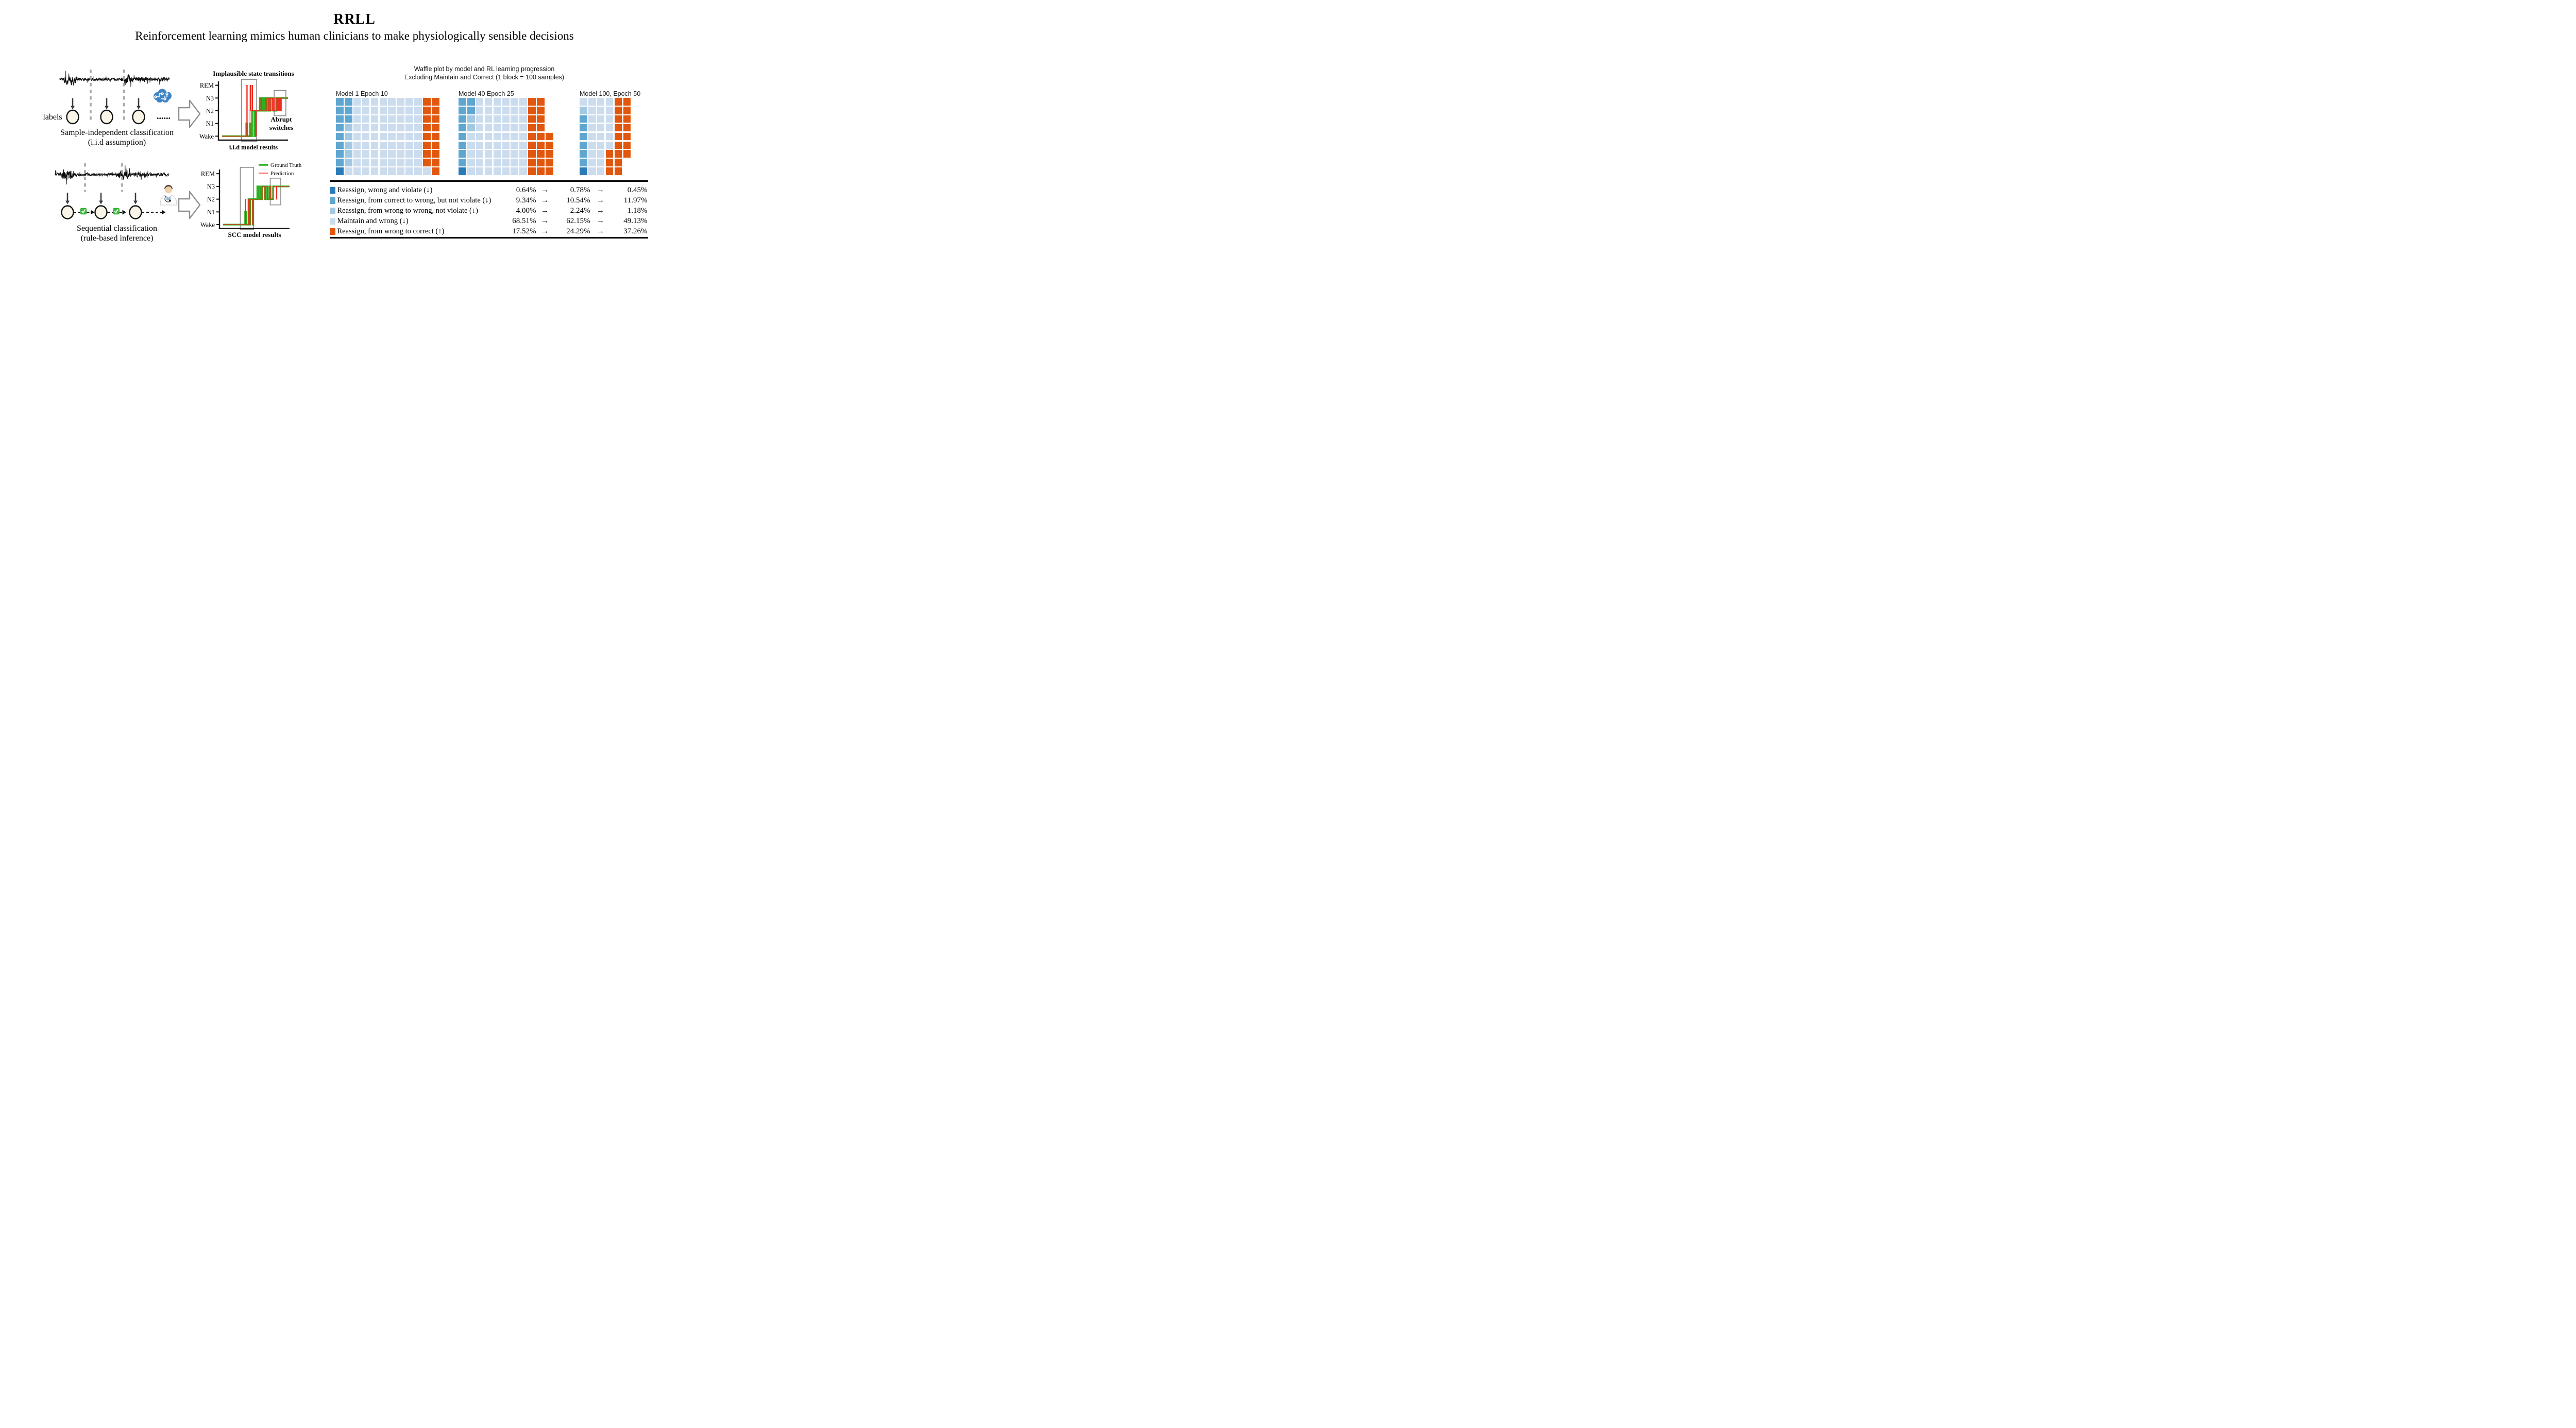  What do you see at coordinates (635, 220) in the screenshot?
I see `value-model-100: 49.13%` at bounding box center [635, 220].